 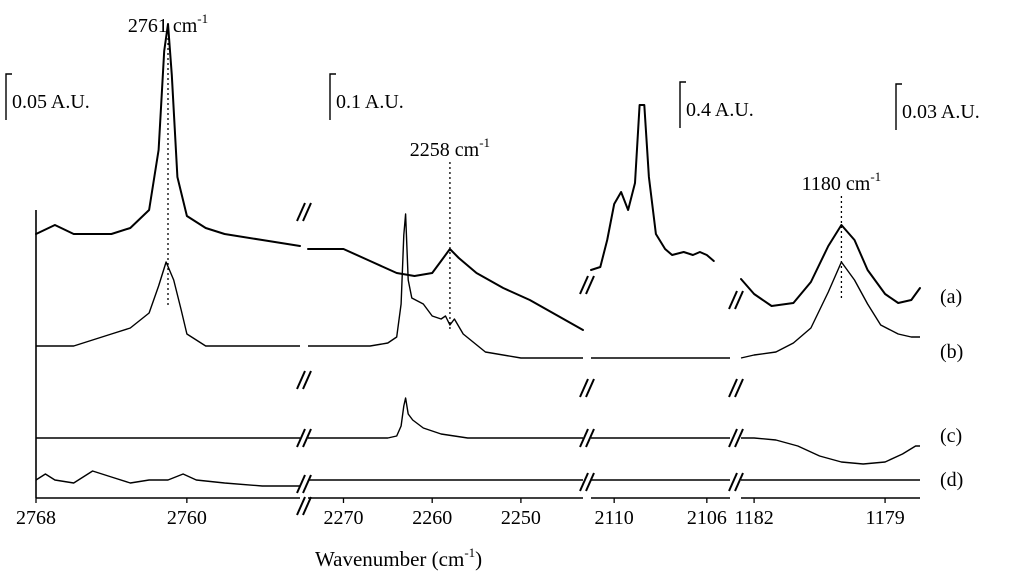 I want to click on series-2-panel-4-line, so click(x=830, y=310).